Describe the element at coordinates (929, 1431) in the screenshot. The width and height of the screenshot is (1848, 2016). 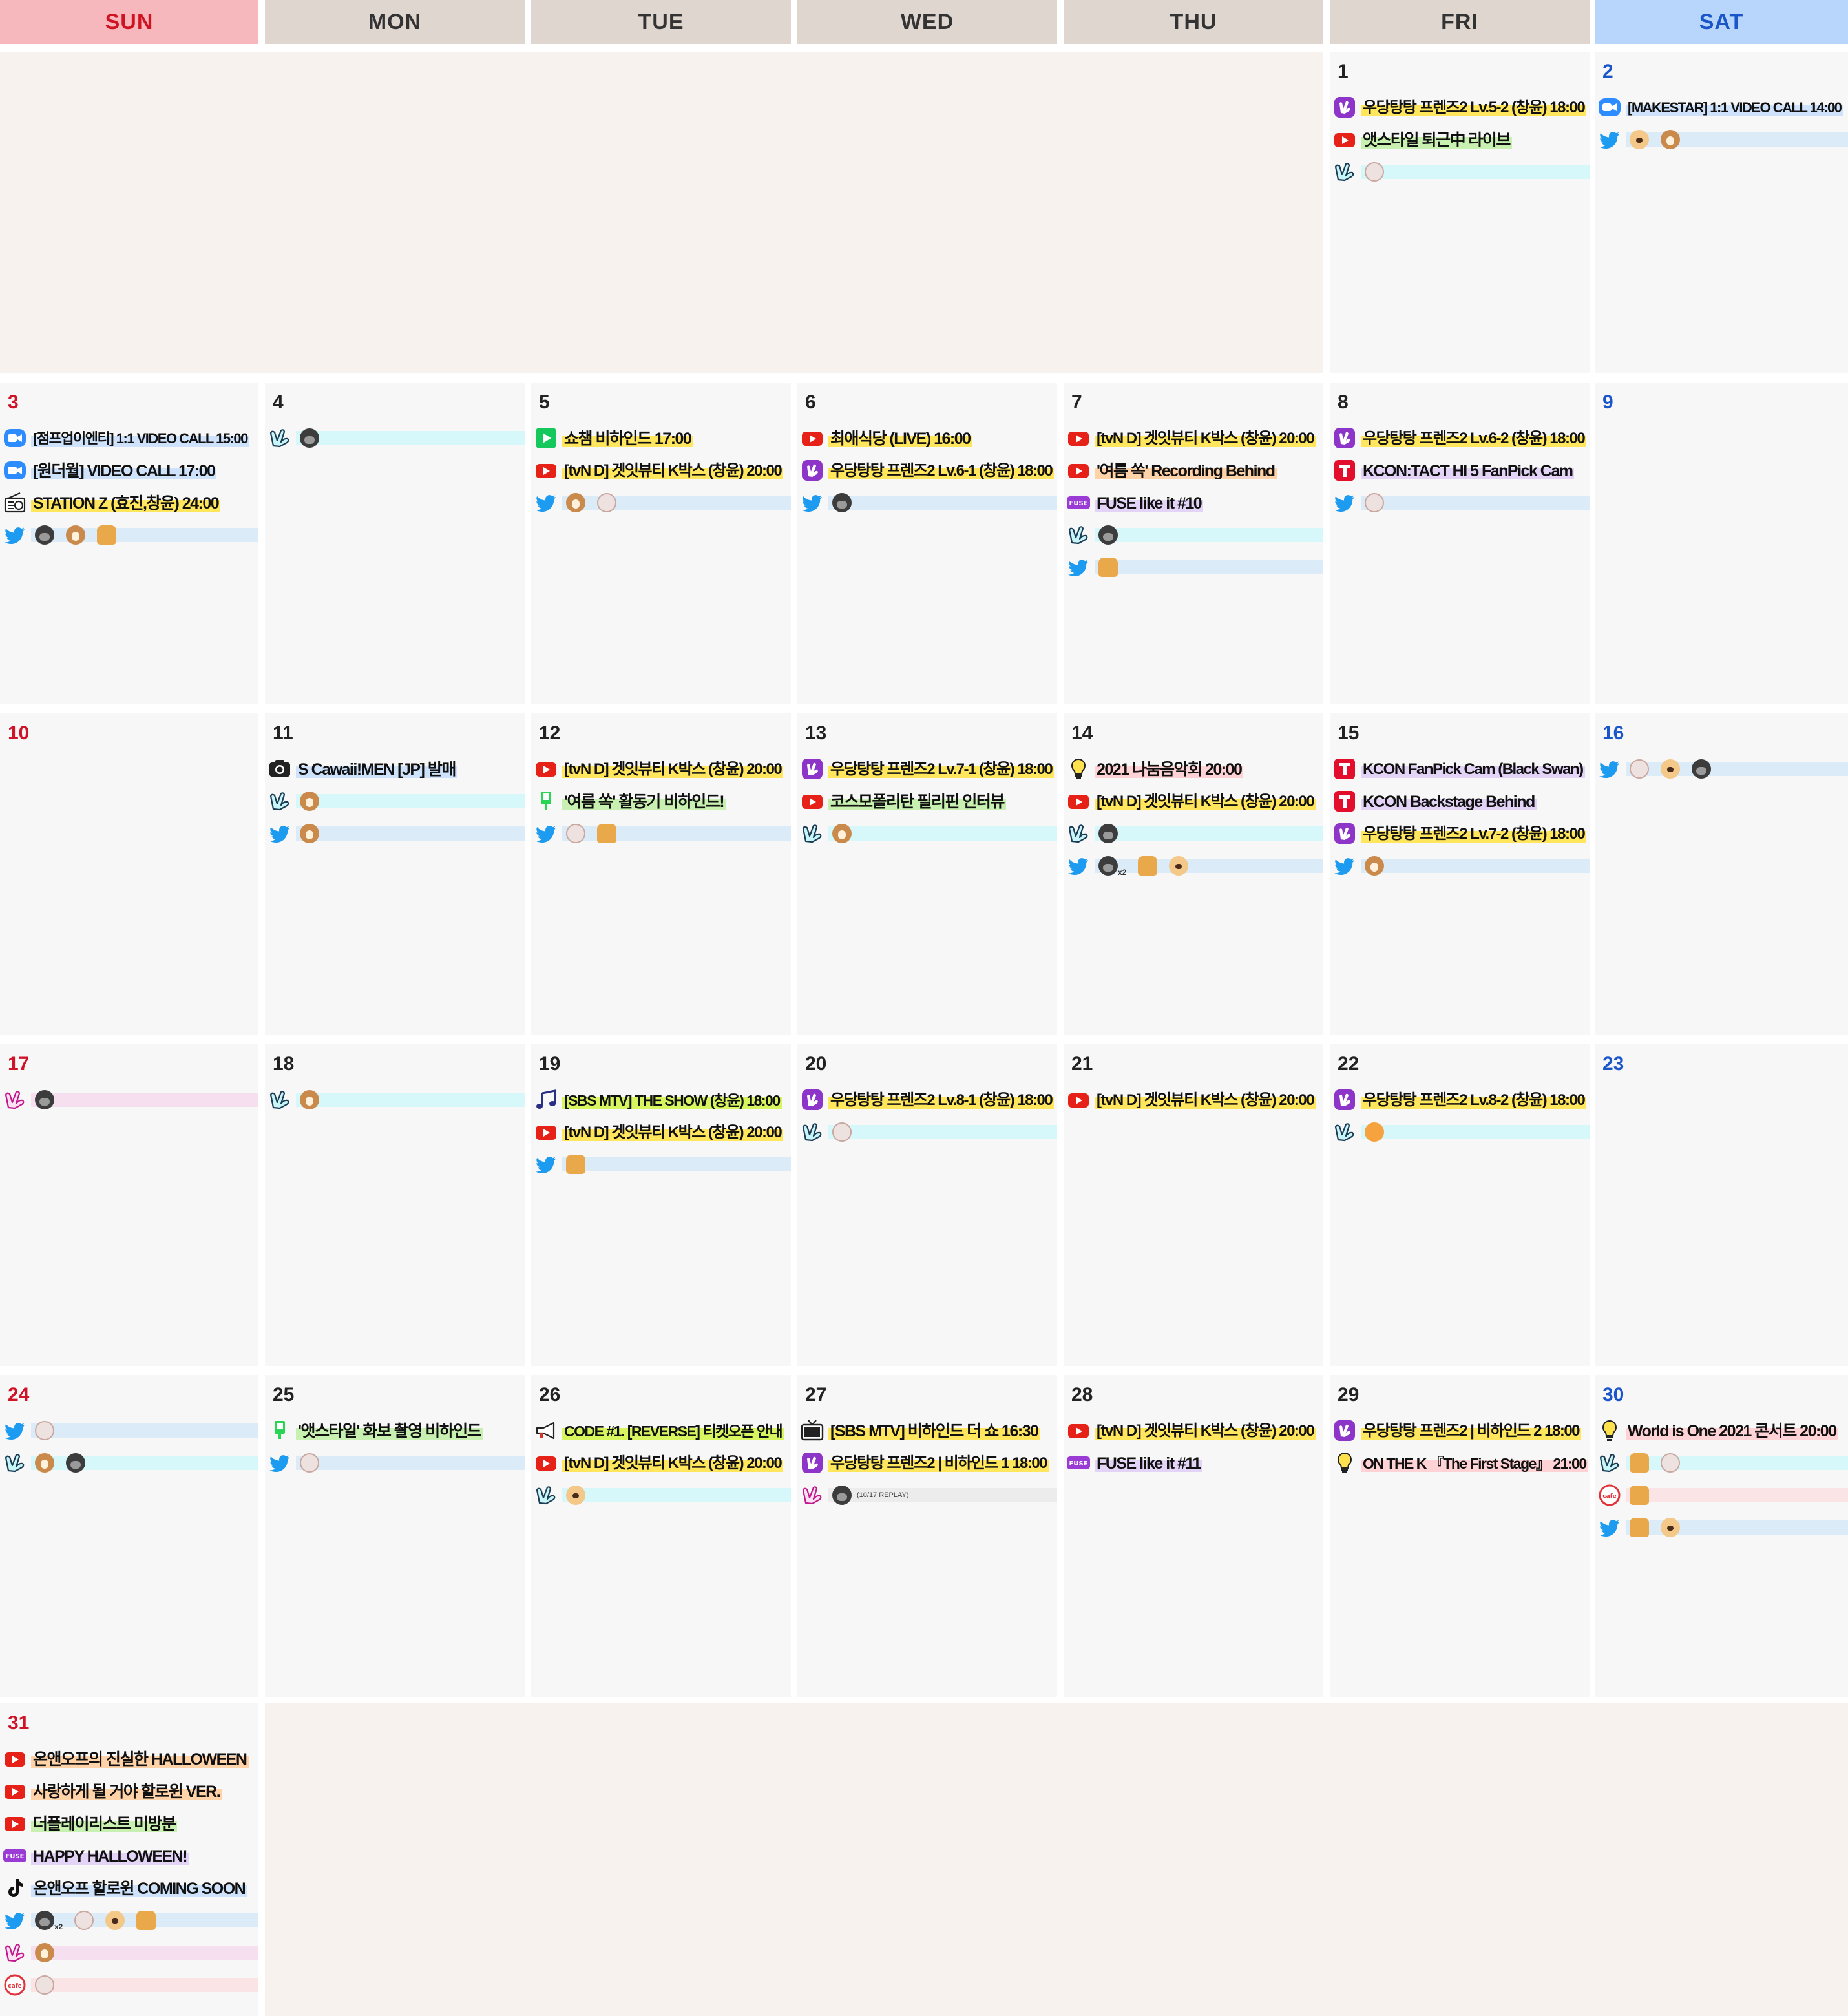
I see `event-item: [SBS MTV] 비하인드 더 쇼 16:30` at that location.